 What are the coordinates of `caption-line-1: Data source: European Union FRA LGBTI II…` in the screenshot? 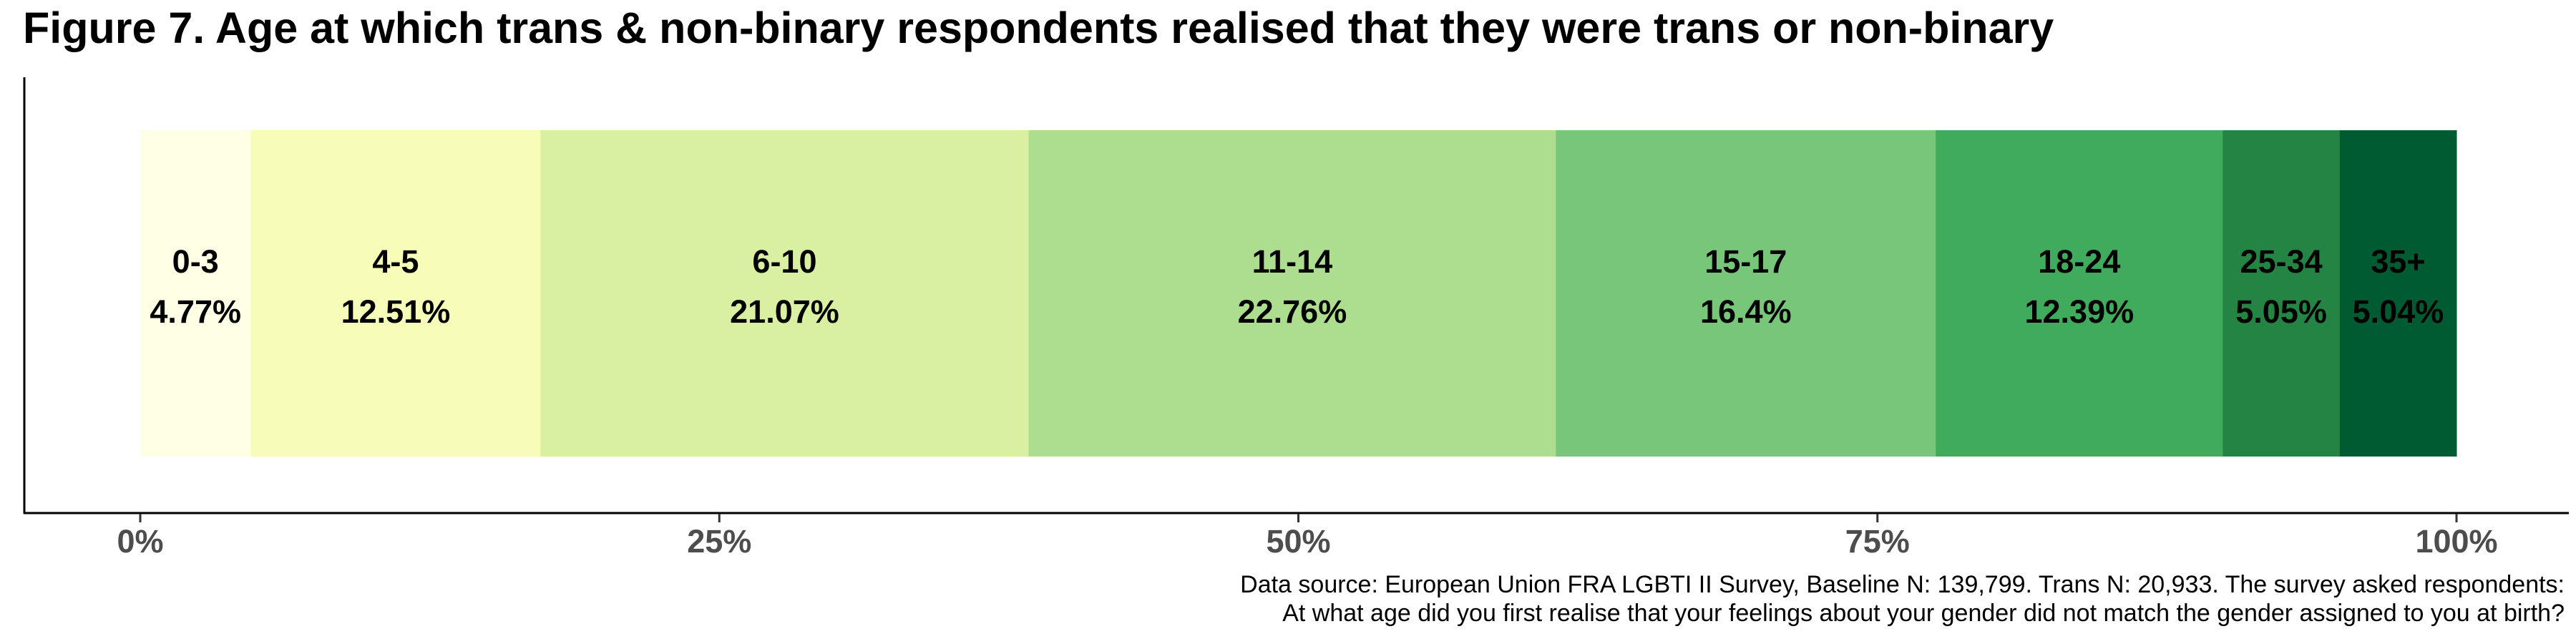 It's located at (1902, 584).